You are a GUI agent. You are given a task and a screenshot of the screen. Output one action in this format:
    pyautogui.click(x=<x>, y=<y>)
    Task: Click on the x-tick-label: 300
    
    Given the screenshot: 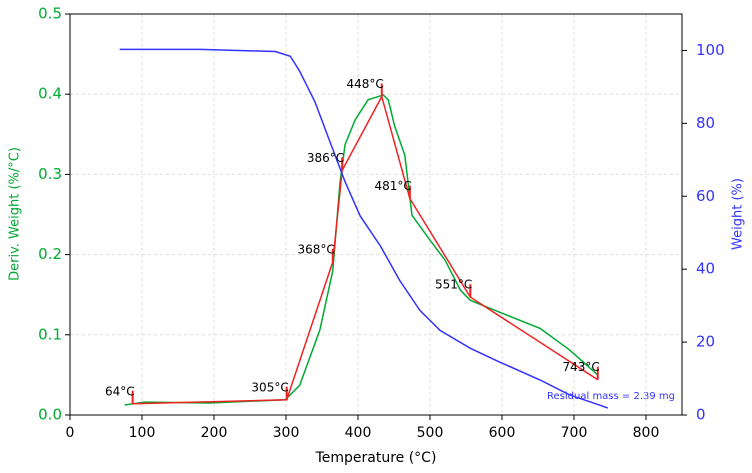 What is the action you would take?
    pyautogui.click(x=286, y=433)
    